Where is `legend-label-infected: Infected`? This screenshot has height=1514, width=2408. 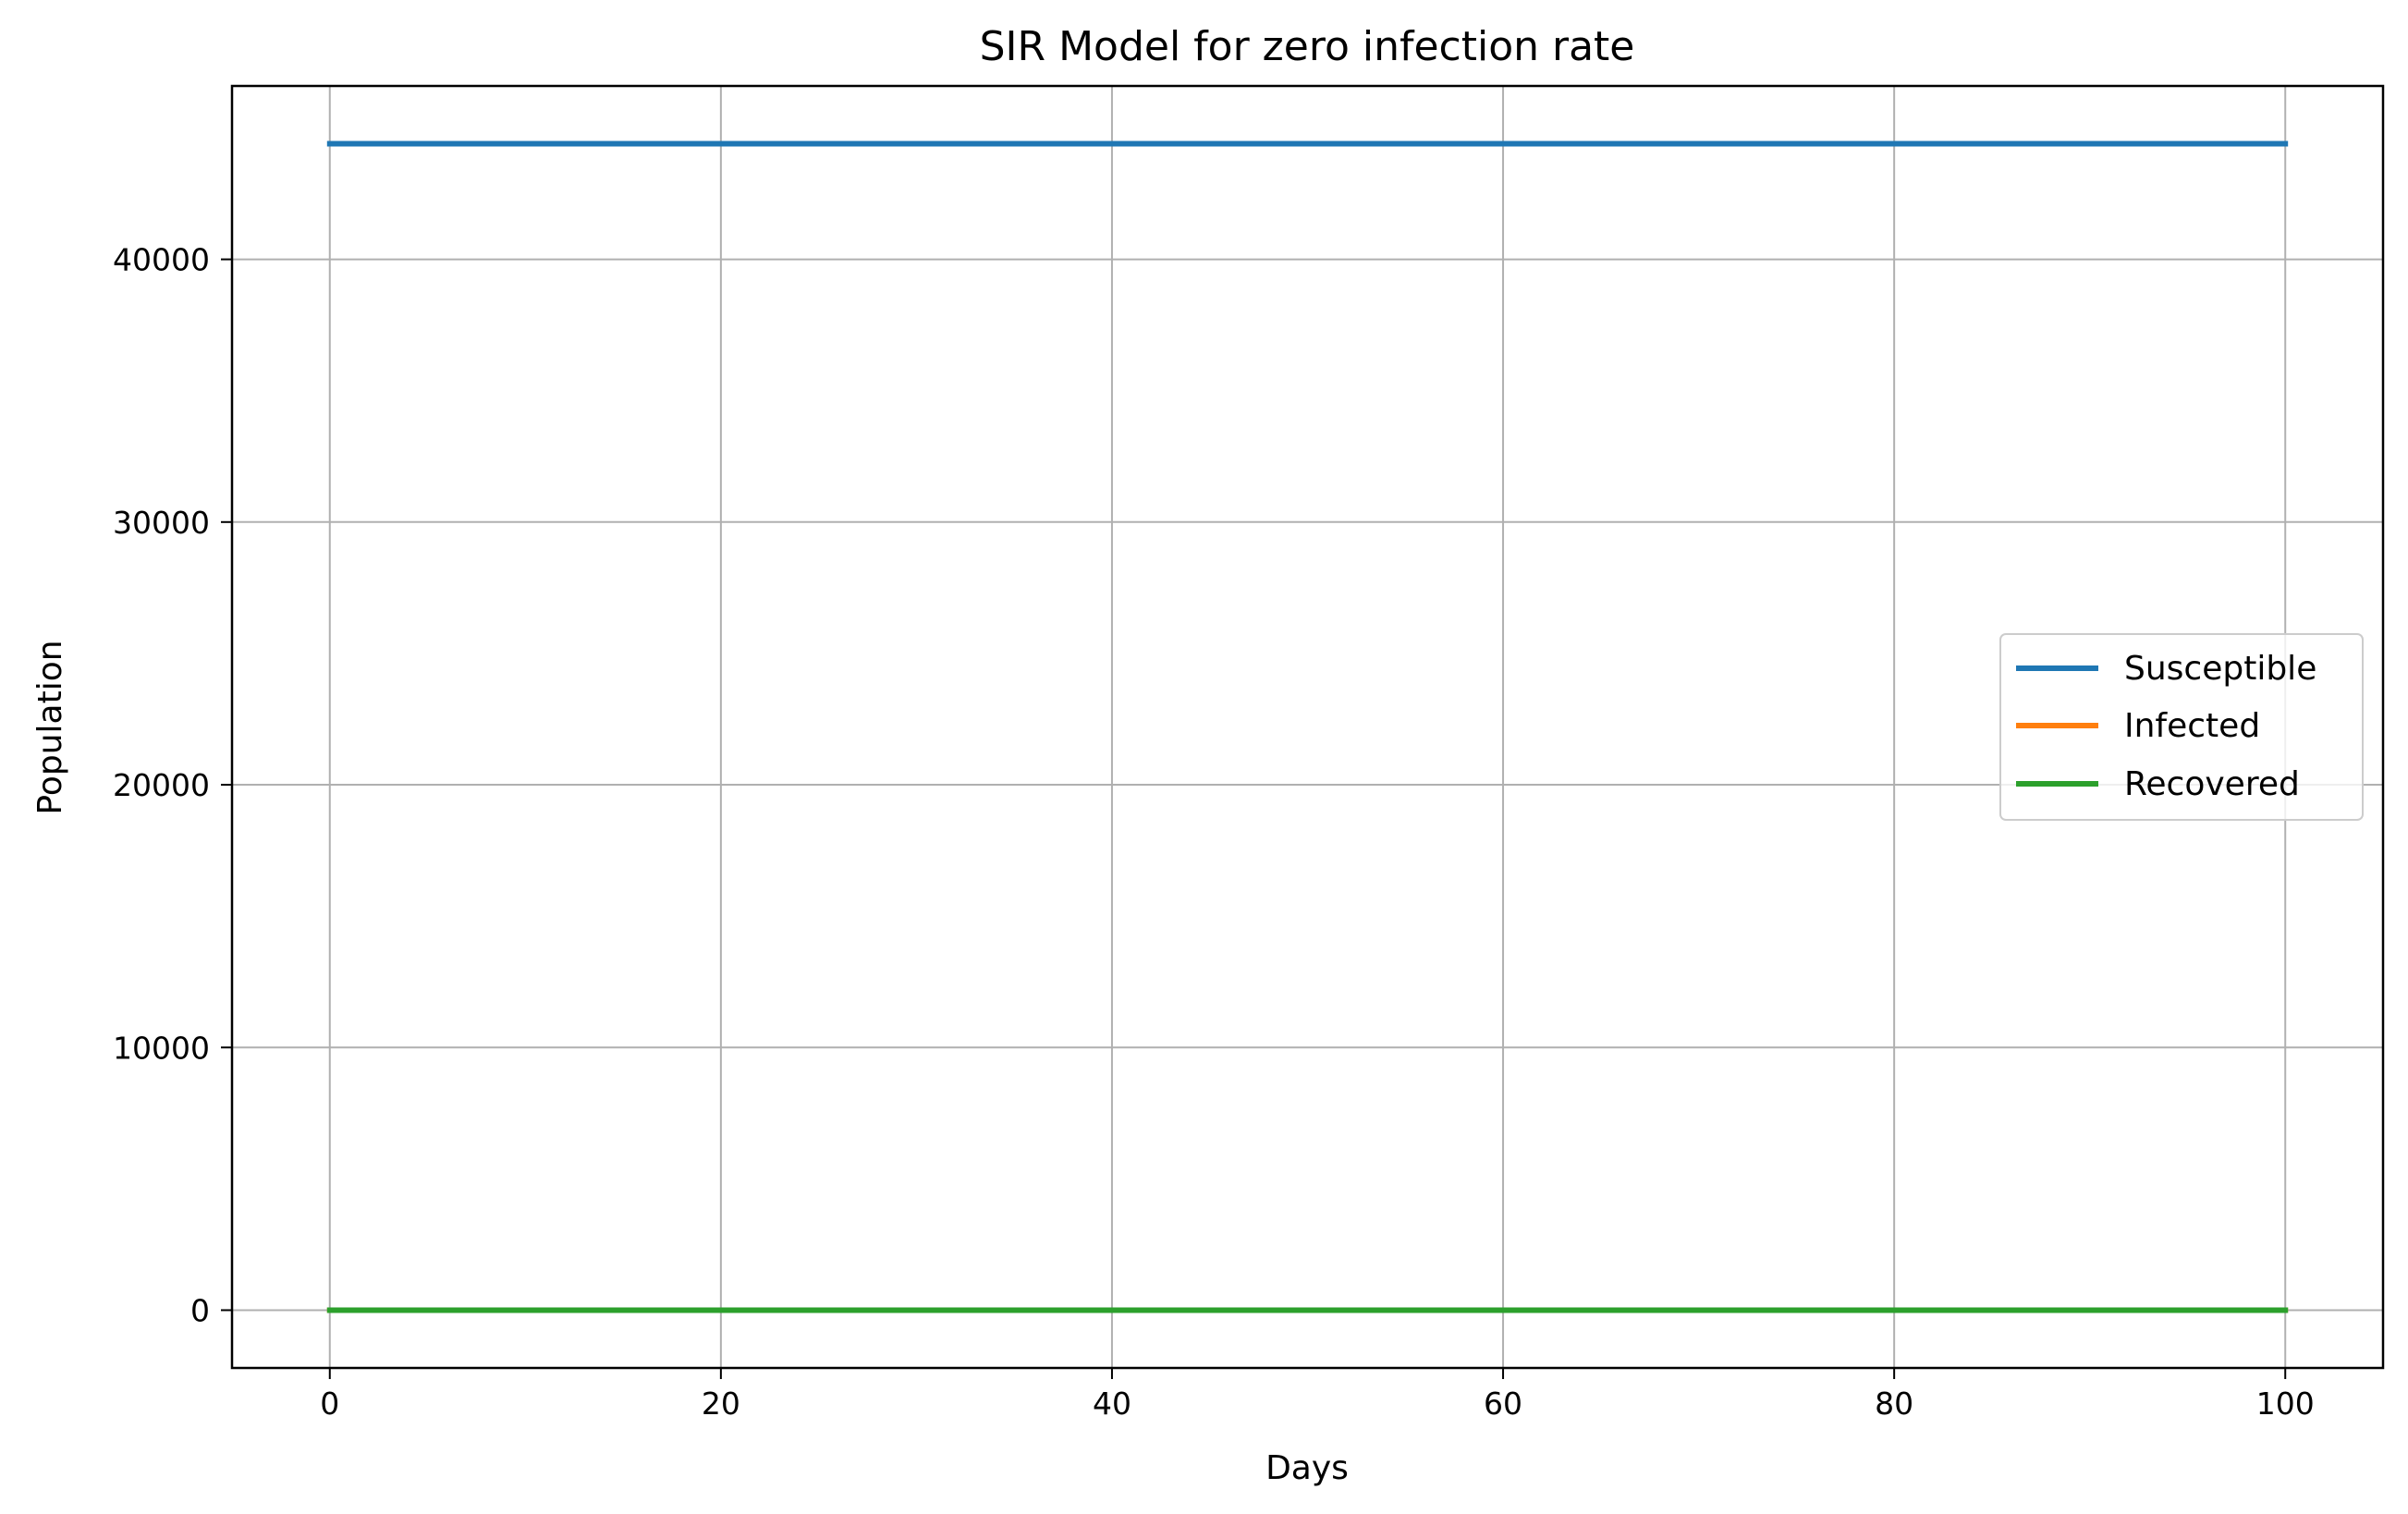 legend-label-infected: Infected is located at coordinates (2192, 726).